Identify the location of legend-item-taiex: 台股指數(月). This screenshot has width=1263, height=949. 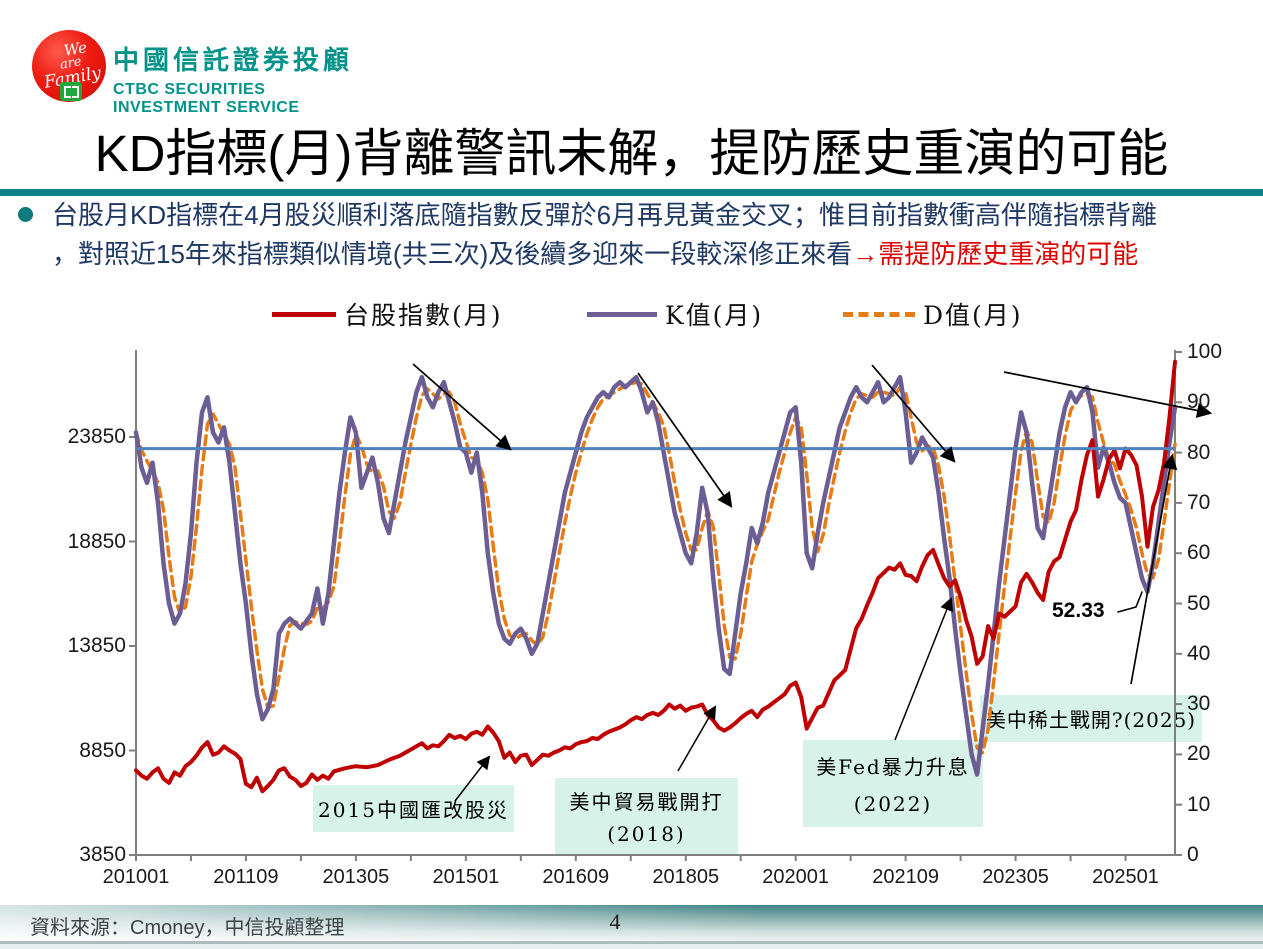
(387, 315).